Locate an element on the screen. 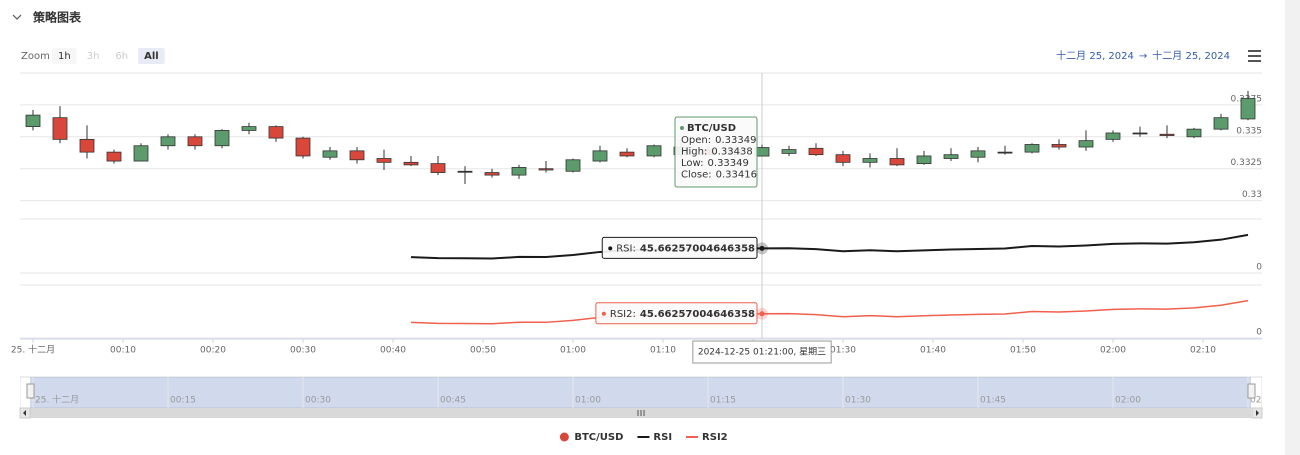 Image resolution: width=1300 pixels, height=455 pixels. zoom-button-label: 1h is located at coordinates (64, 56).